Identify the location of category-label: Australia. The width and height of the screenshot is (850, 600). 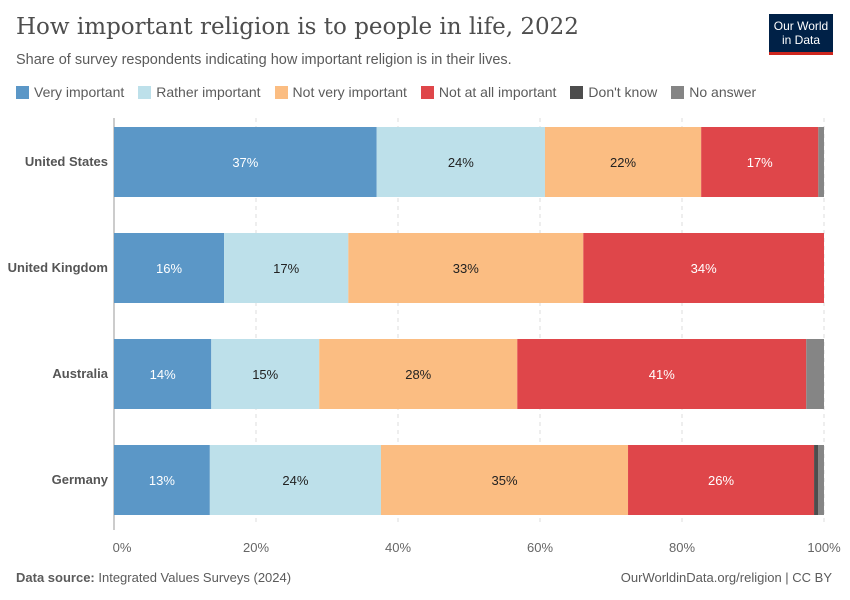
(80, 373).